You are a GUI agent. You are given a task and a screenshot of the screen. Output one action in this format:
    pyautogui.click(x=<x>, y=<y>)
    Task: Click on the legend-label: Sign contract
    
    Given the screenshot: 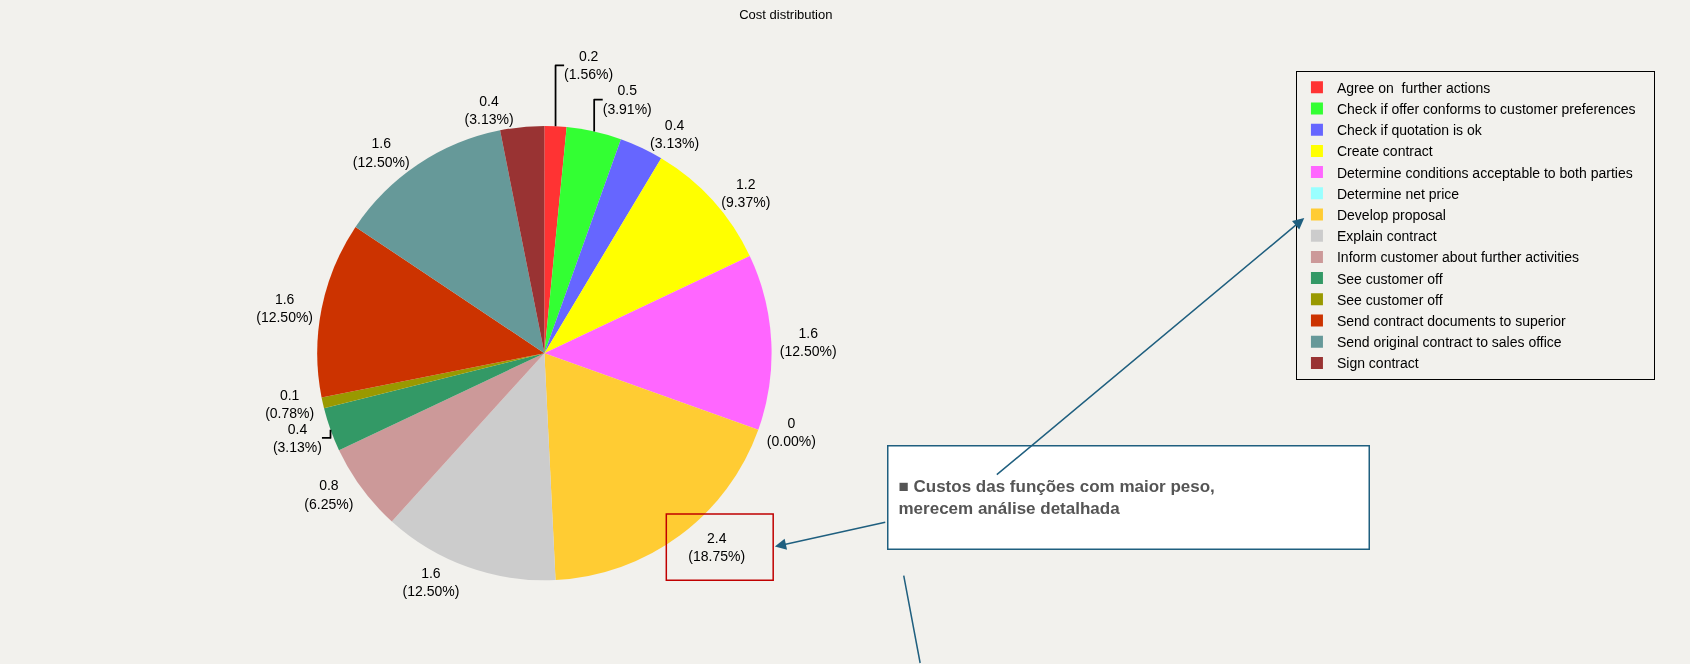 What is the action you would take?
    pyautogui.click(x=1403, y=363)
    